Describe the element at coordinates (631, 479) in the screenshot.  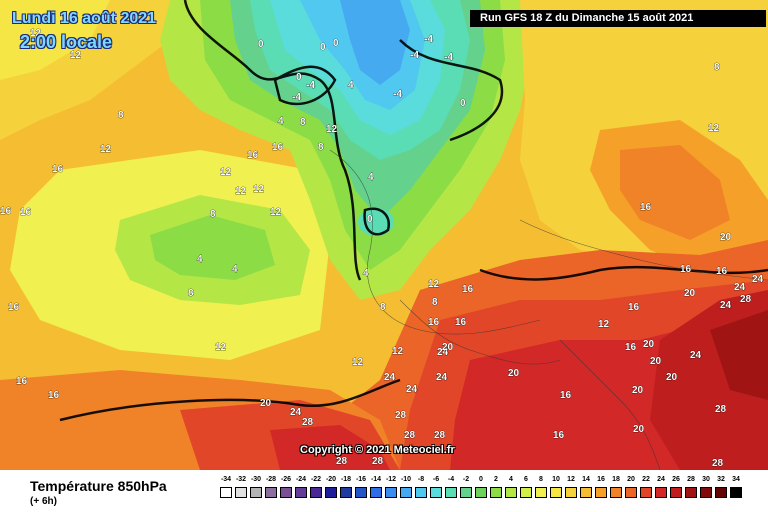
I see `scale-tick-label: 20` at that location.